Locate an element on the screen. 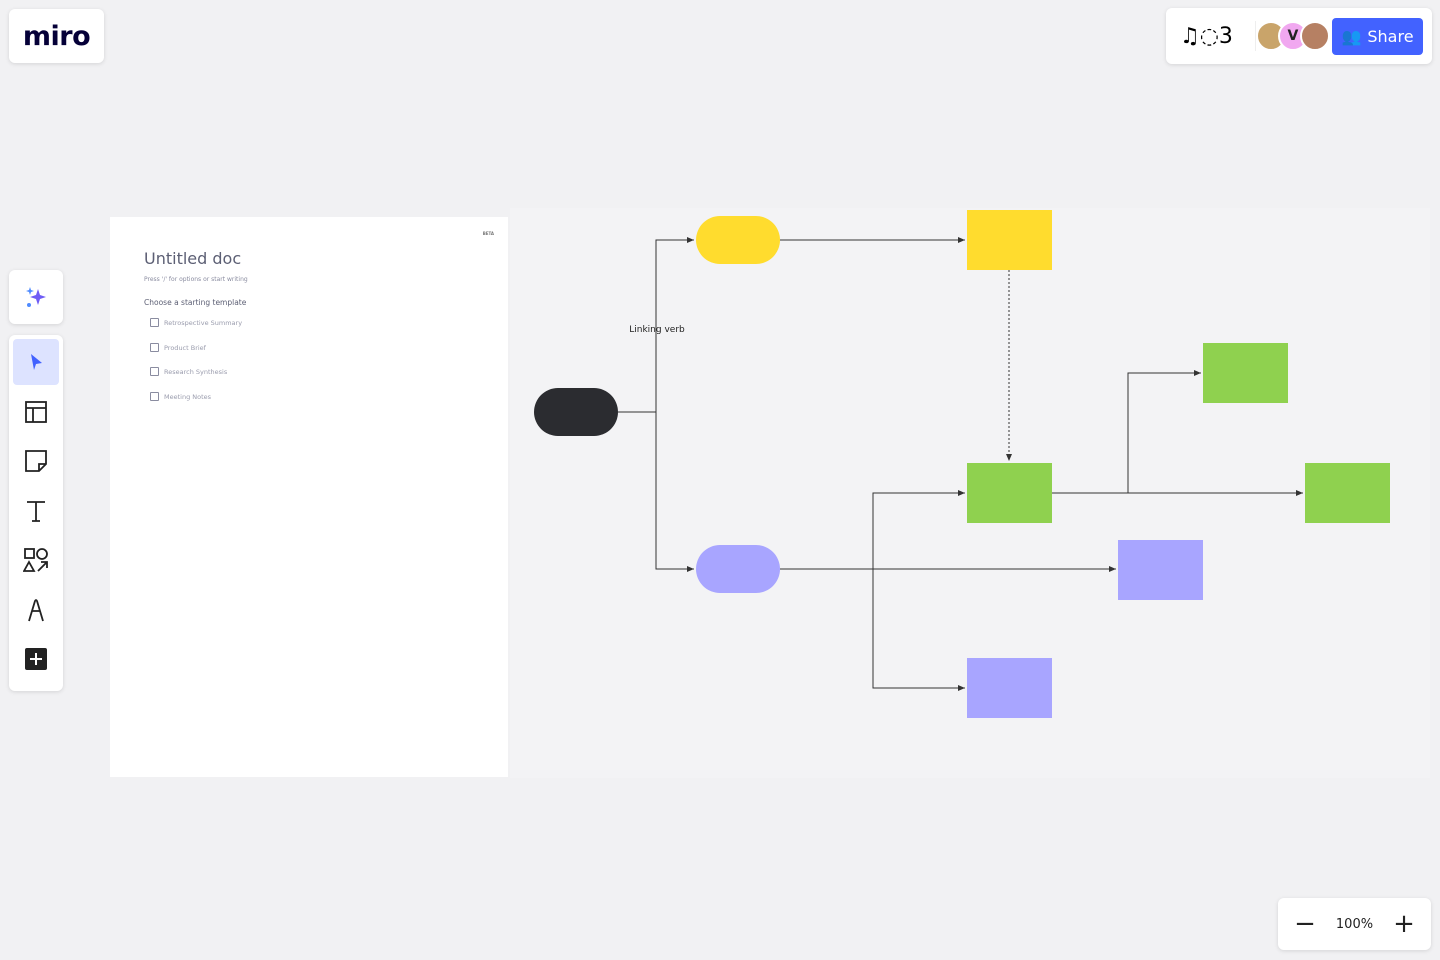  toolbar is located at coordinates (36, 513).